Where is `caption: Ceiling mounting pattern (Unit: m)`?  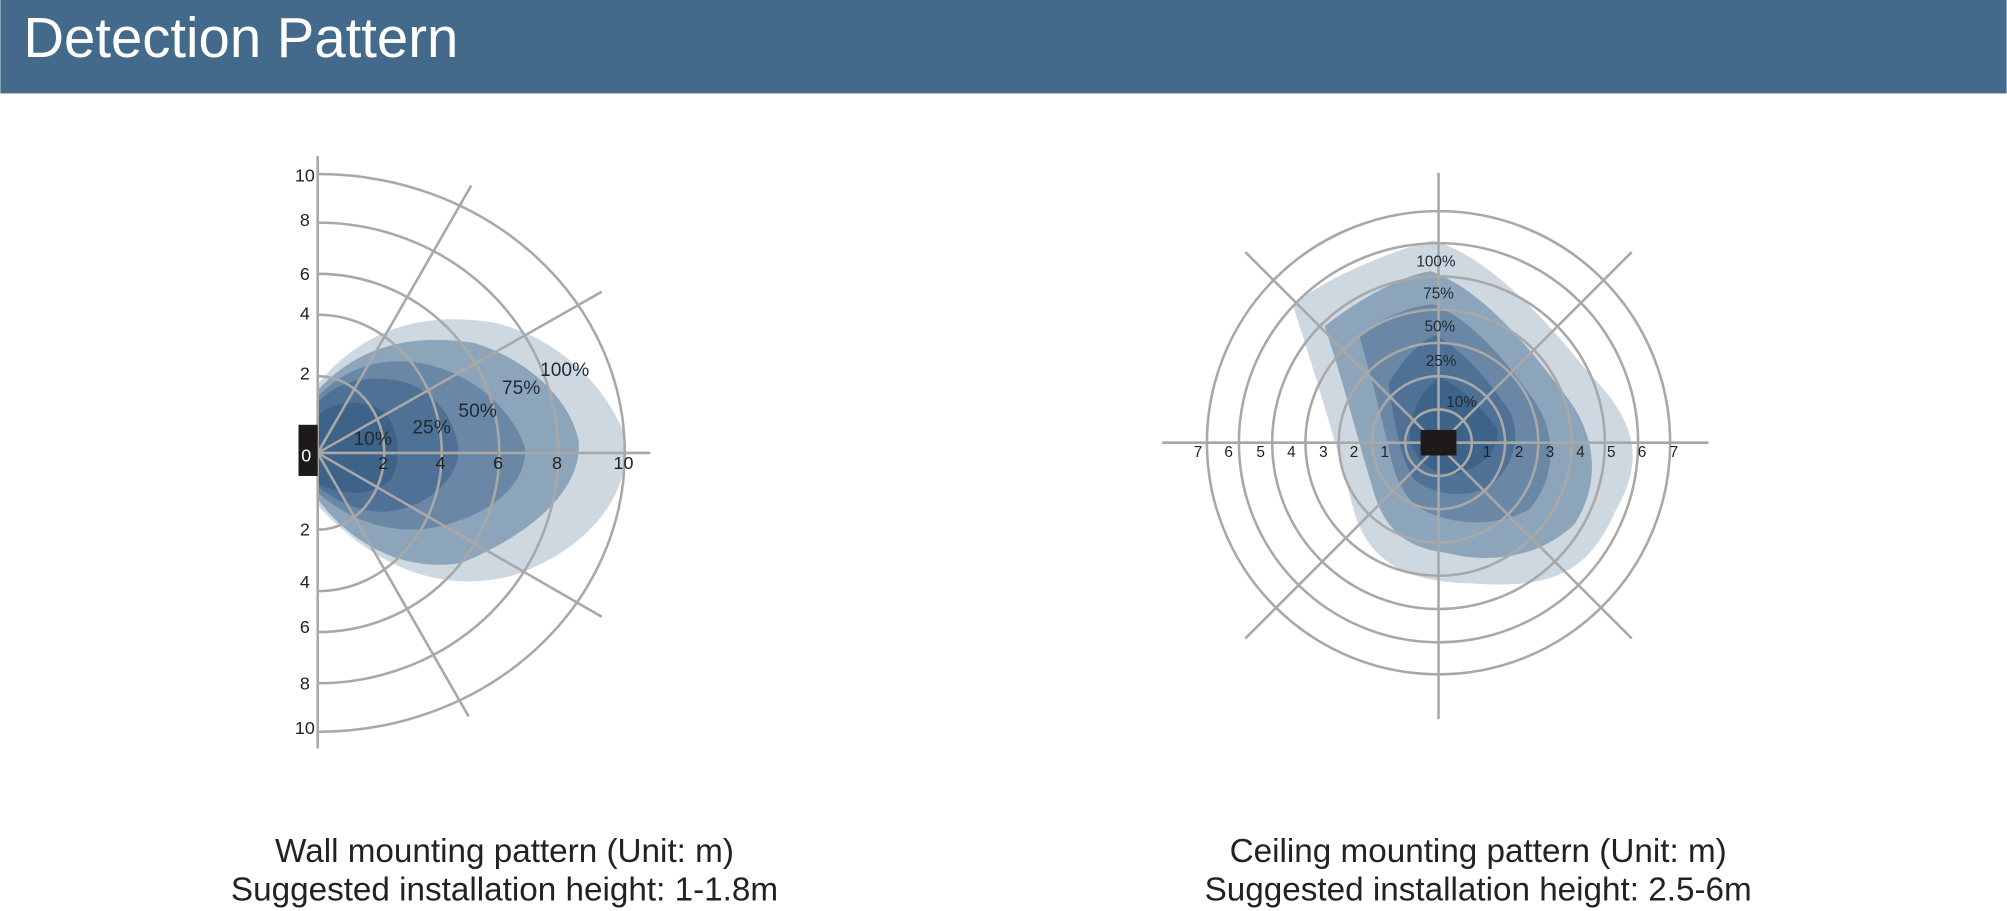
caption: Ceiling mounting pattern (Unit: m) is located at coordinates (1478, 851).